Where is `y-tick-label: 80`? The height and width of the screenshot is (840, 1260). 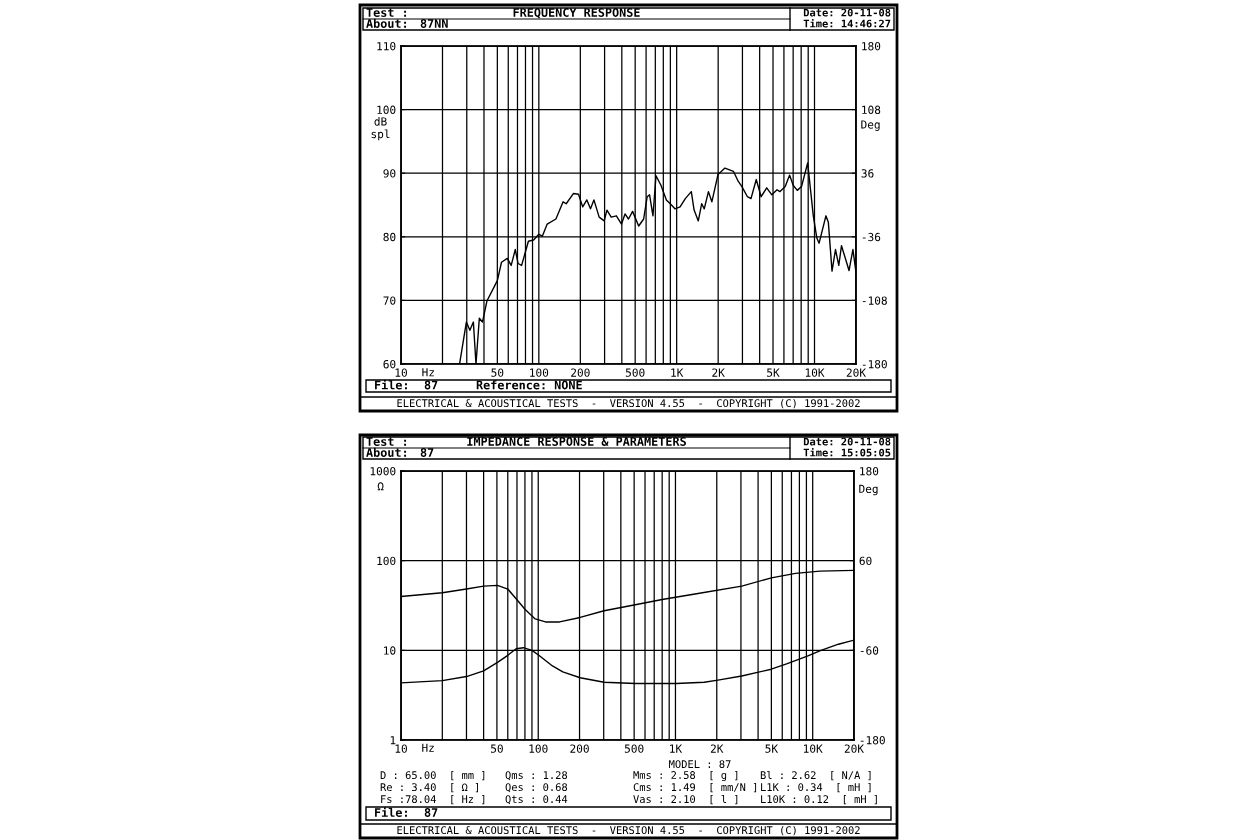 y-tick-label: 80 is located at coordinates (389, 237).